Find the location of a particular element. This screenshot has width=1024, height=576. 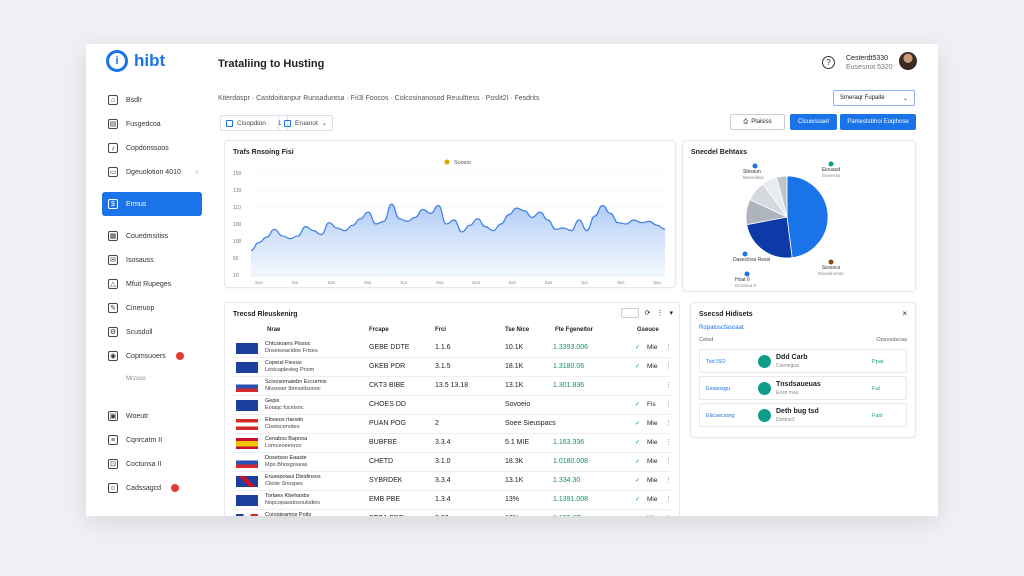

sidebar-item-5: ▦ Couedmsitiss is located at coordinates (152, 236).